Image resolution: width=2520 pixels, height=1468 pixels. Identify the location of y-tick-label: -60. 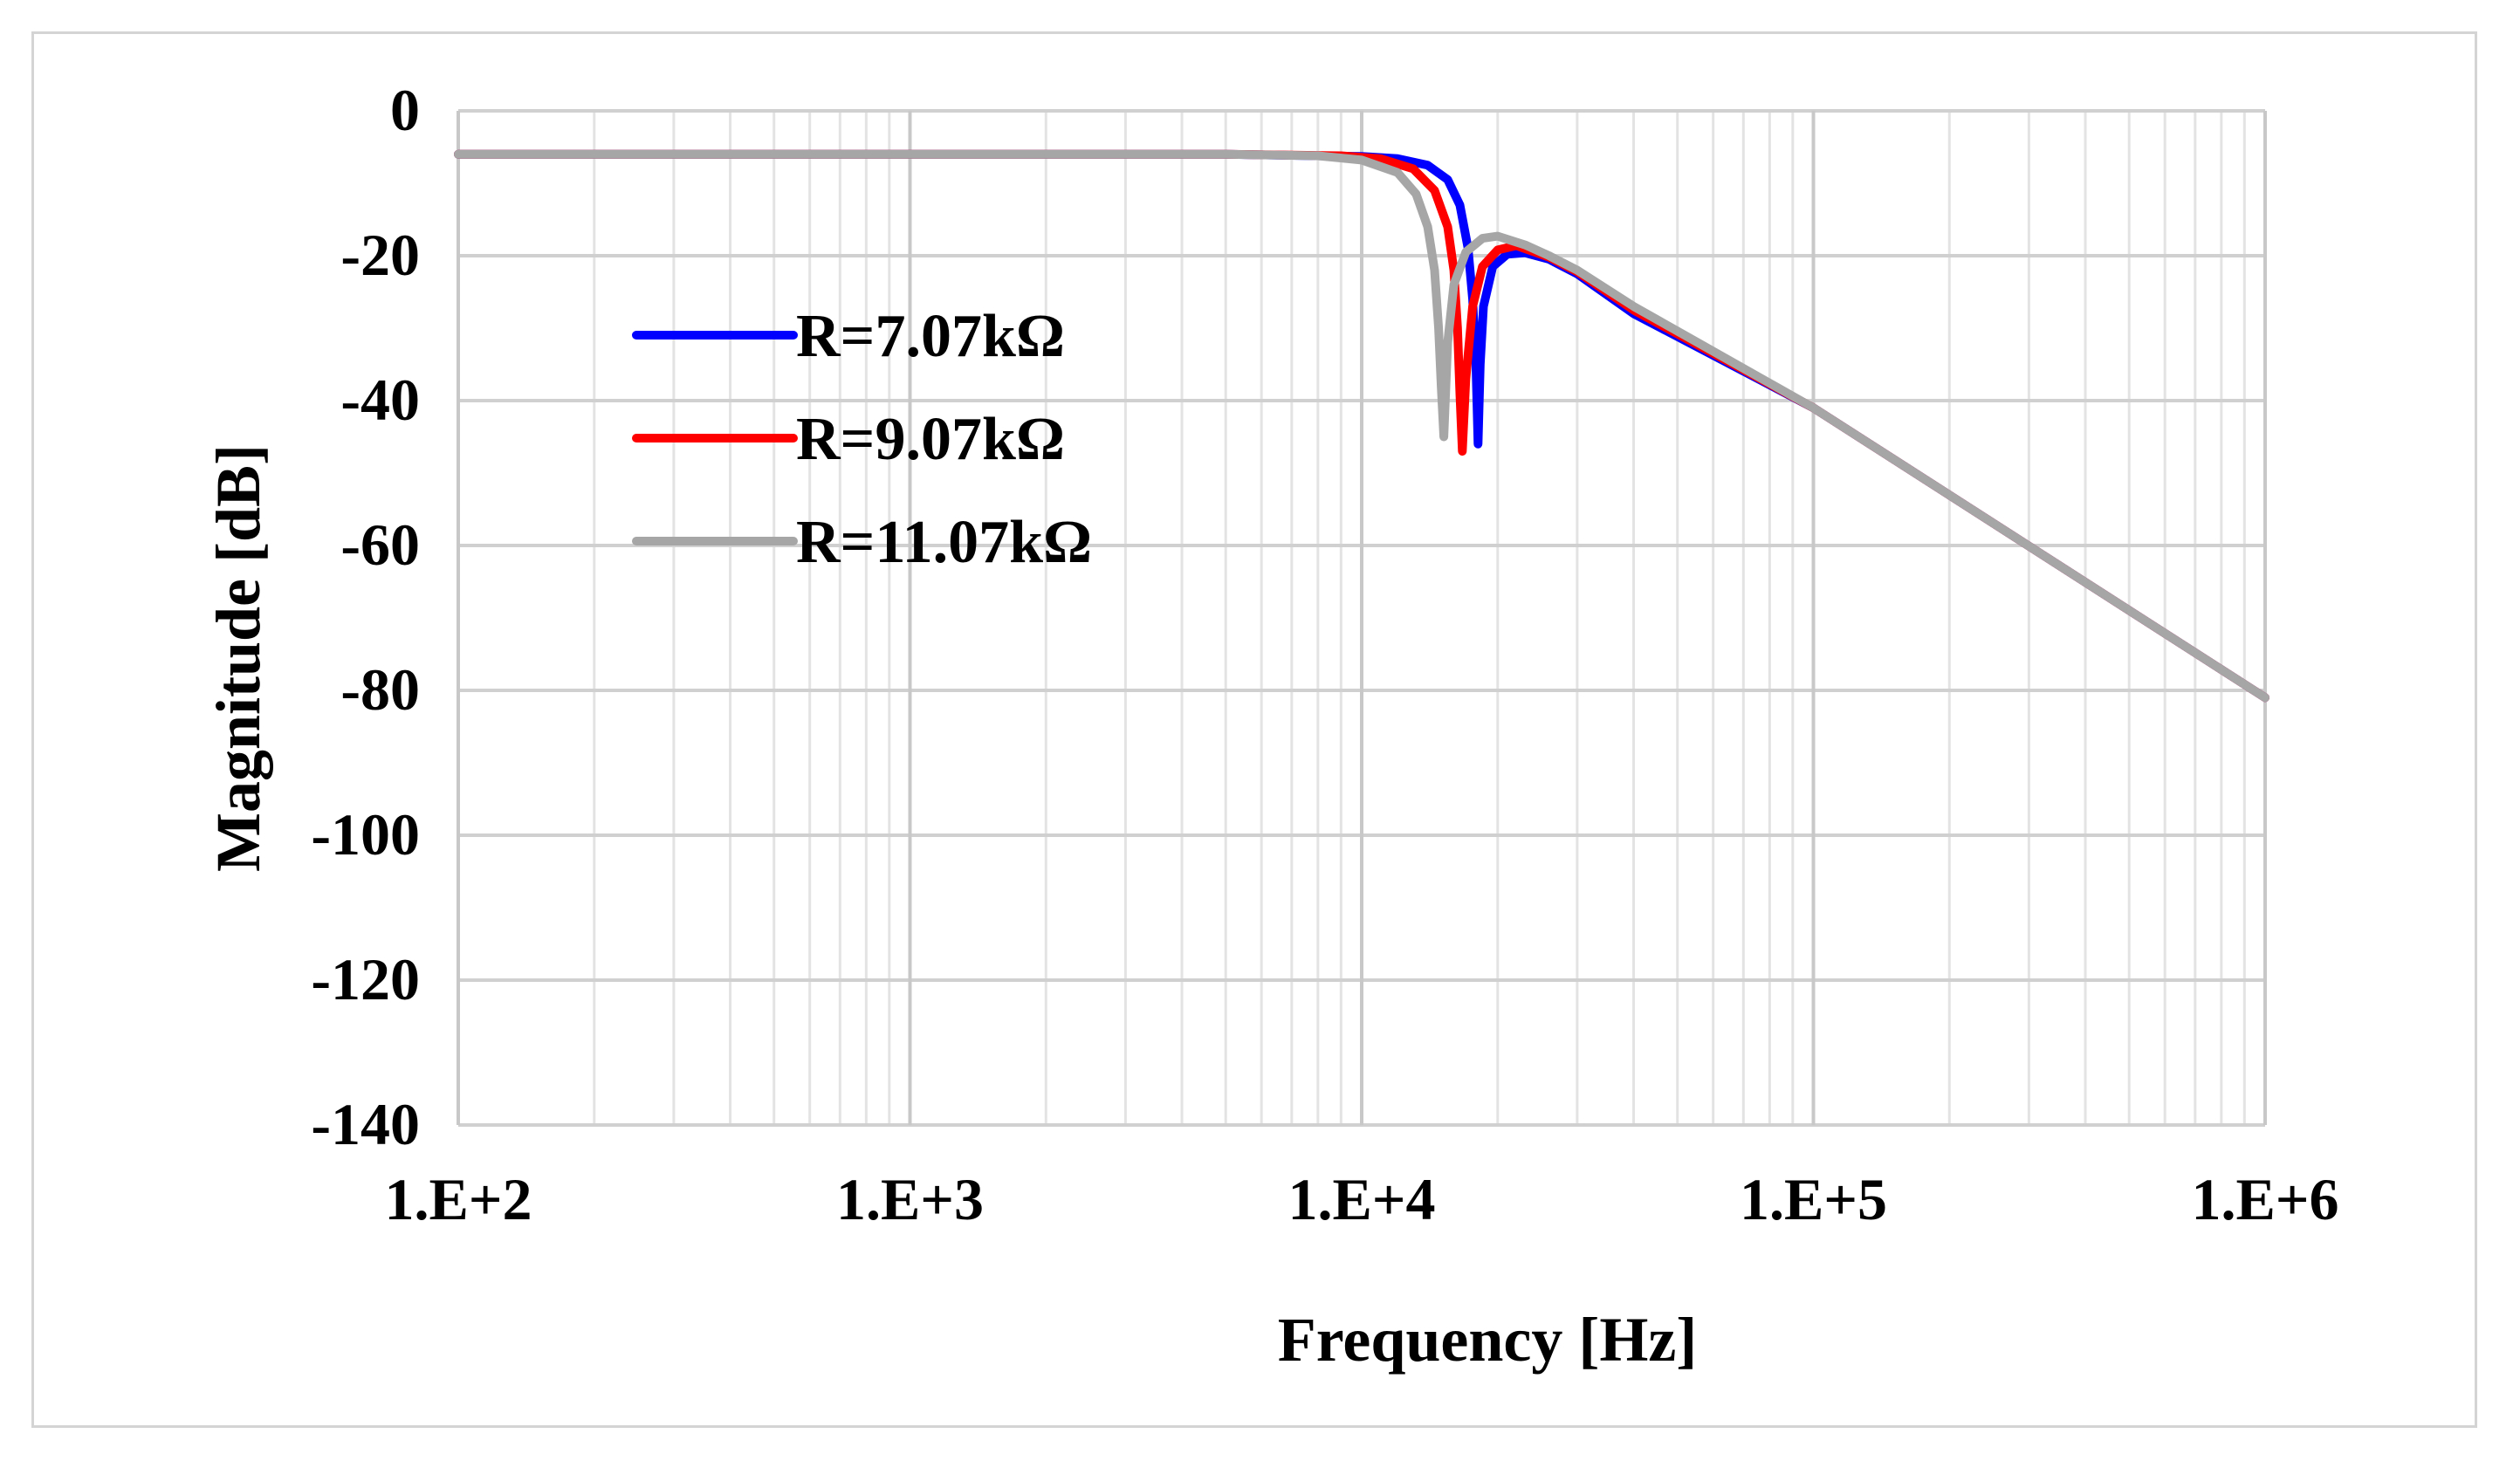
(380, 544).